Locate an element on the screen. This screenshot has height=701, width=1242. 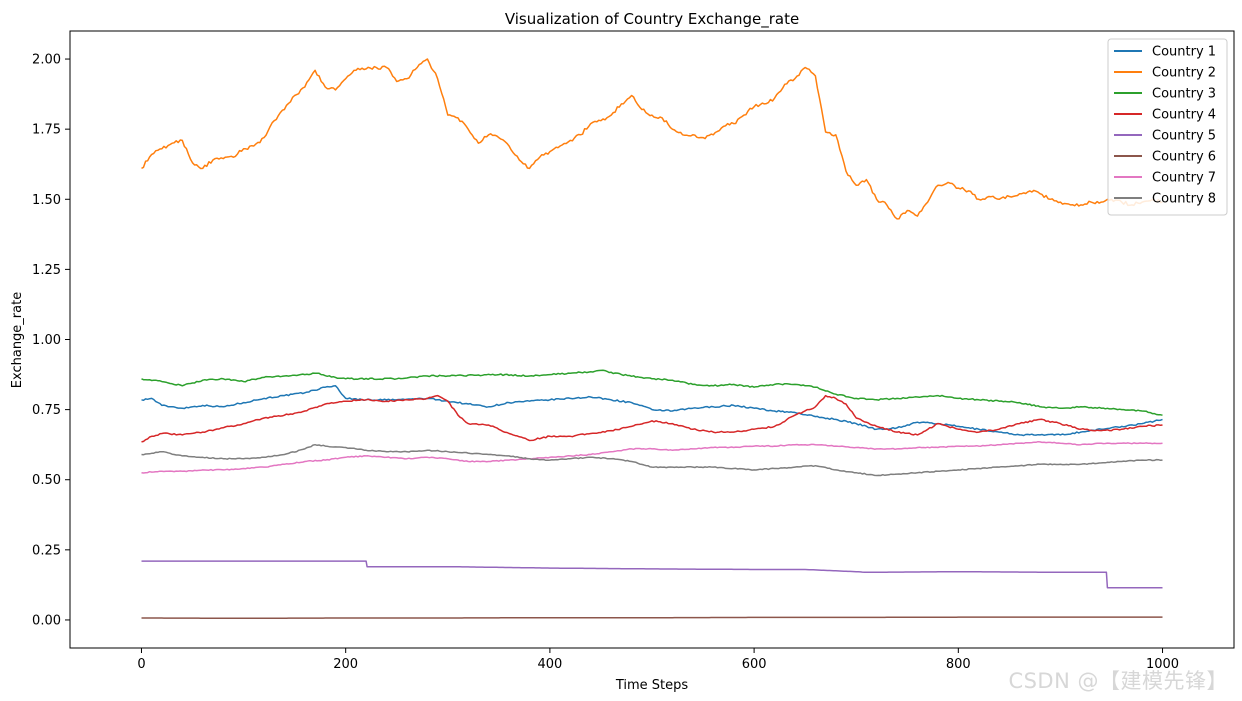
x-tick-label: 400 is located at coordinates (549, 664).